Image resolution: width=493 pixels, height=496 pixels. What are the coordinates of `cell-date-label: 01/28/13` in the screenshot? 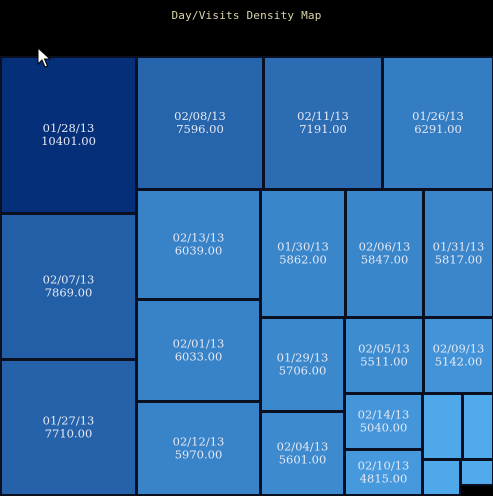 It's located at (69, 128).